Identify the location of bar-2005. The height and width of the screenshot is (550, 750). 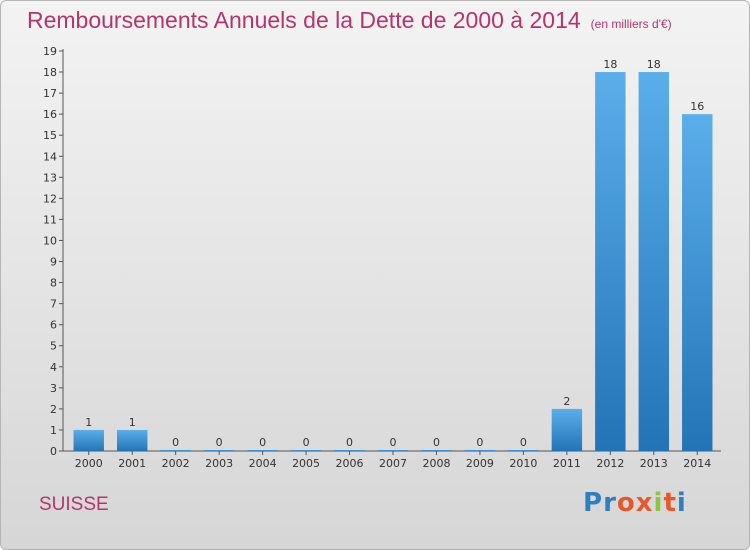
(306, 450).